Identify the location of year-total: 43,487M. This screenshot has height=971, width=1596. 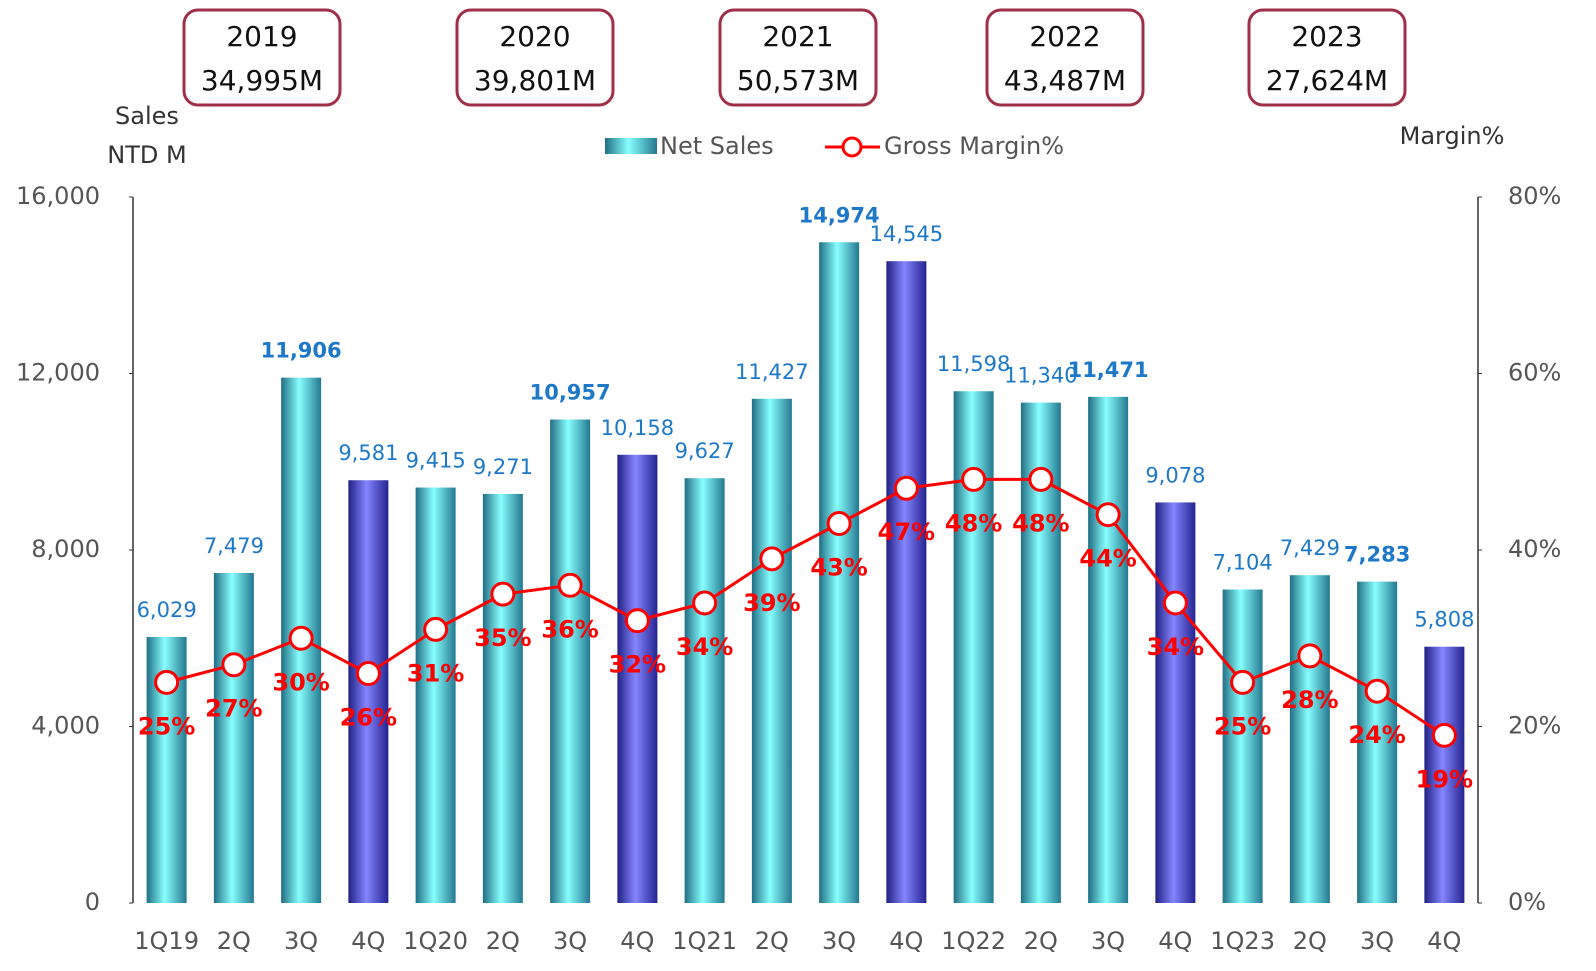
(1065, 80).